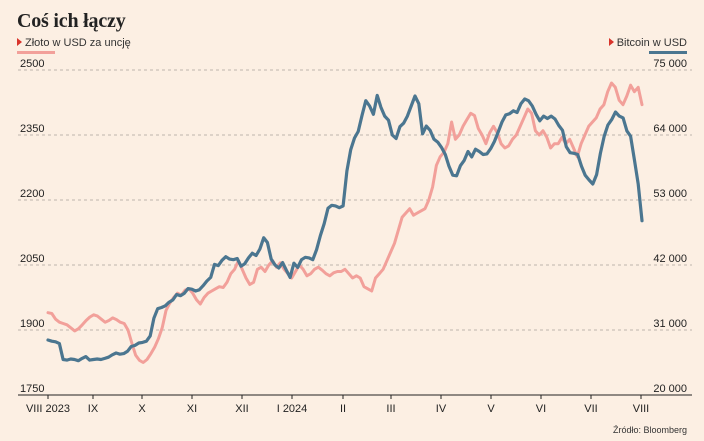 Image resolution: width=704 pixels, height=441 pixels. Describe the element at coordinates (649, 430) in the screenshot. I see `source-note: Źródło: Bloomberg` at that location.